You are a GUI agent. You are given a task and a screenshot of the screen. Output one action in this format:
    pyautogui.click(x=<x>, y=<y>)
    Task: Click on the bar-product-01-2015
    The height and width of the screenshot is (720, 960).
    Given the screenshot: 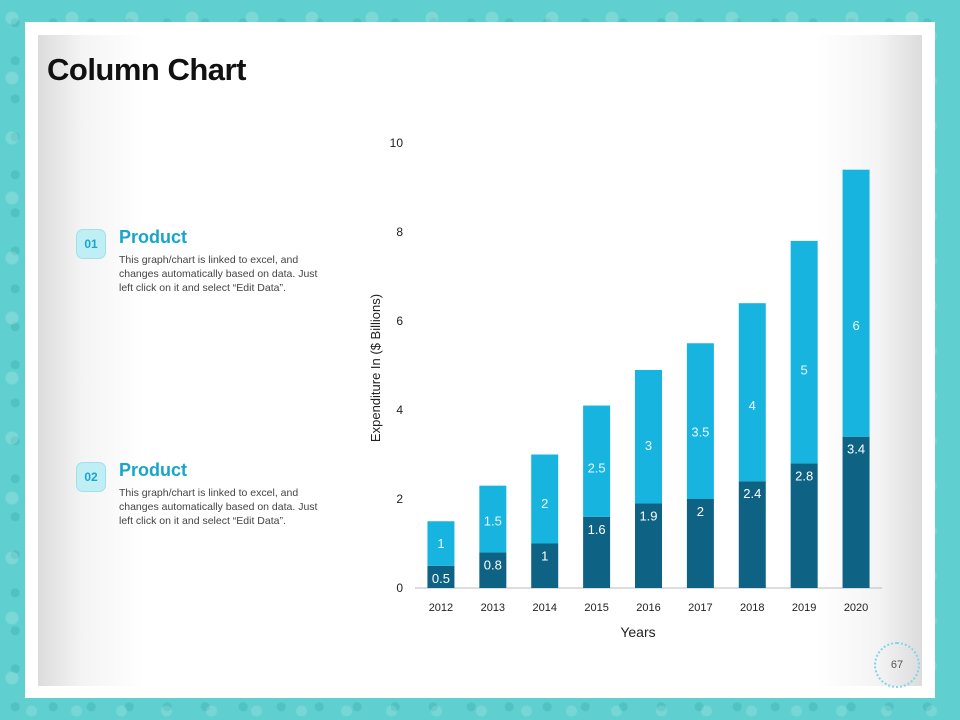 What is the action you would take?
    pyautogui.click(x=597, y=552)
    